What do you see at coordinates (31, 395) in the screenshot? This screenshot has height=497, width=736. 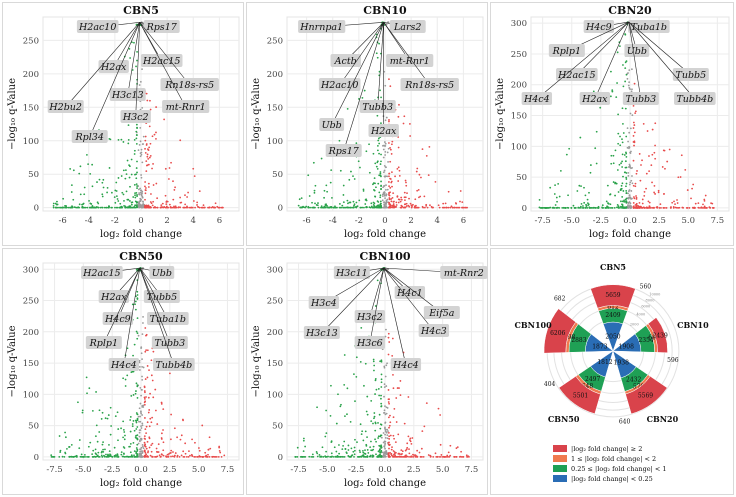 I see `y-tick-label: 100` at bounding box center [31, 395].